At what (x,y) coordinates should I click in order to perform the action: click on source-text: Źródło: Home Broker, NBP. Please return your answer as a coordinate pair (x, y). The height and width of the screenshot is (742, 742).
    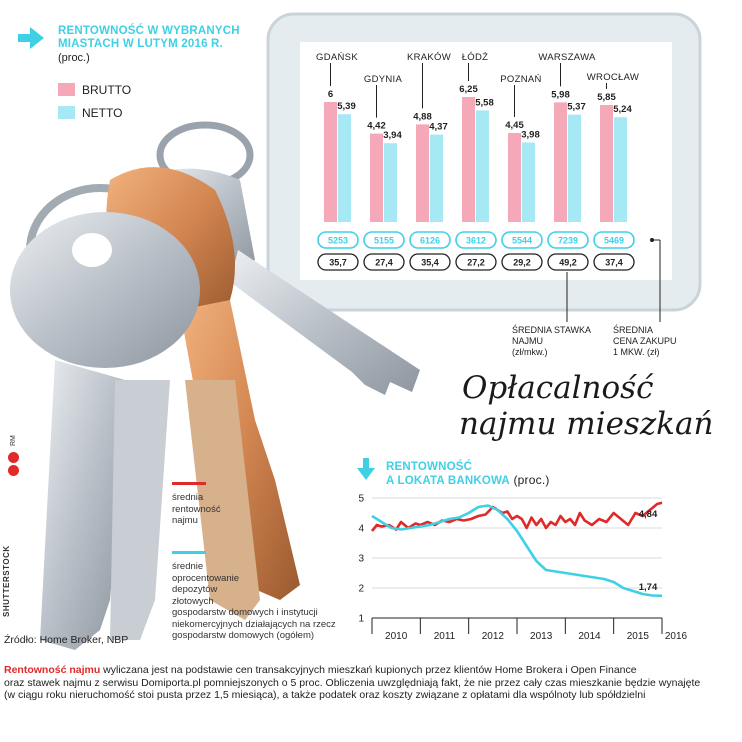
    Looking at the image, I should click on (66, 640).